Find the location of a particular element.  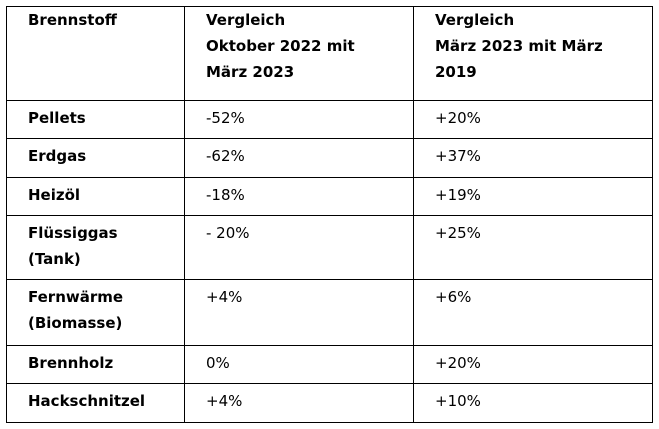

table-row: Flüssiggas (Tank) - 20% +25% is located at coordinates (329, 247).